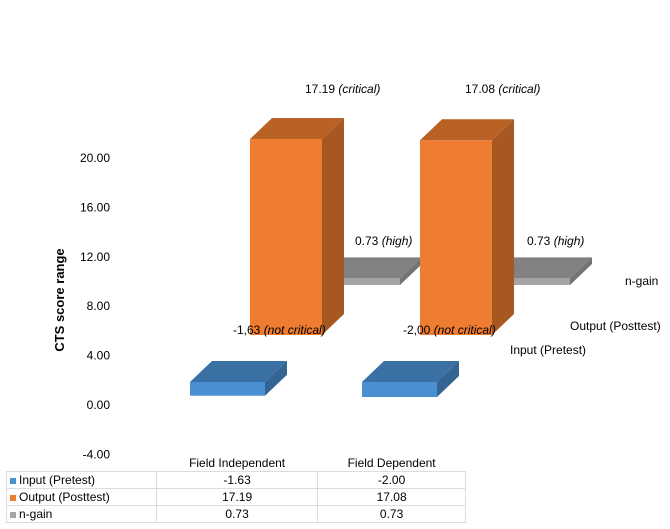 This screenshot has width=670, height=529. Describe the element at coordinates (13, 480) in the screenshot. I see `legend-swatch-input` at that location.